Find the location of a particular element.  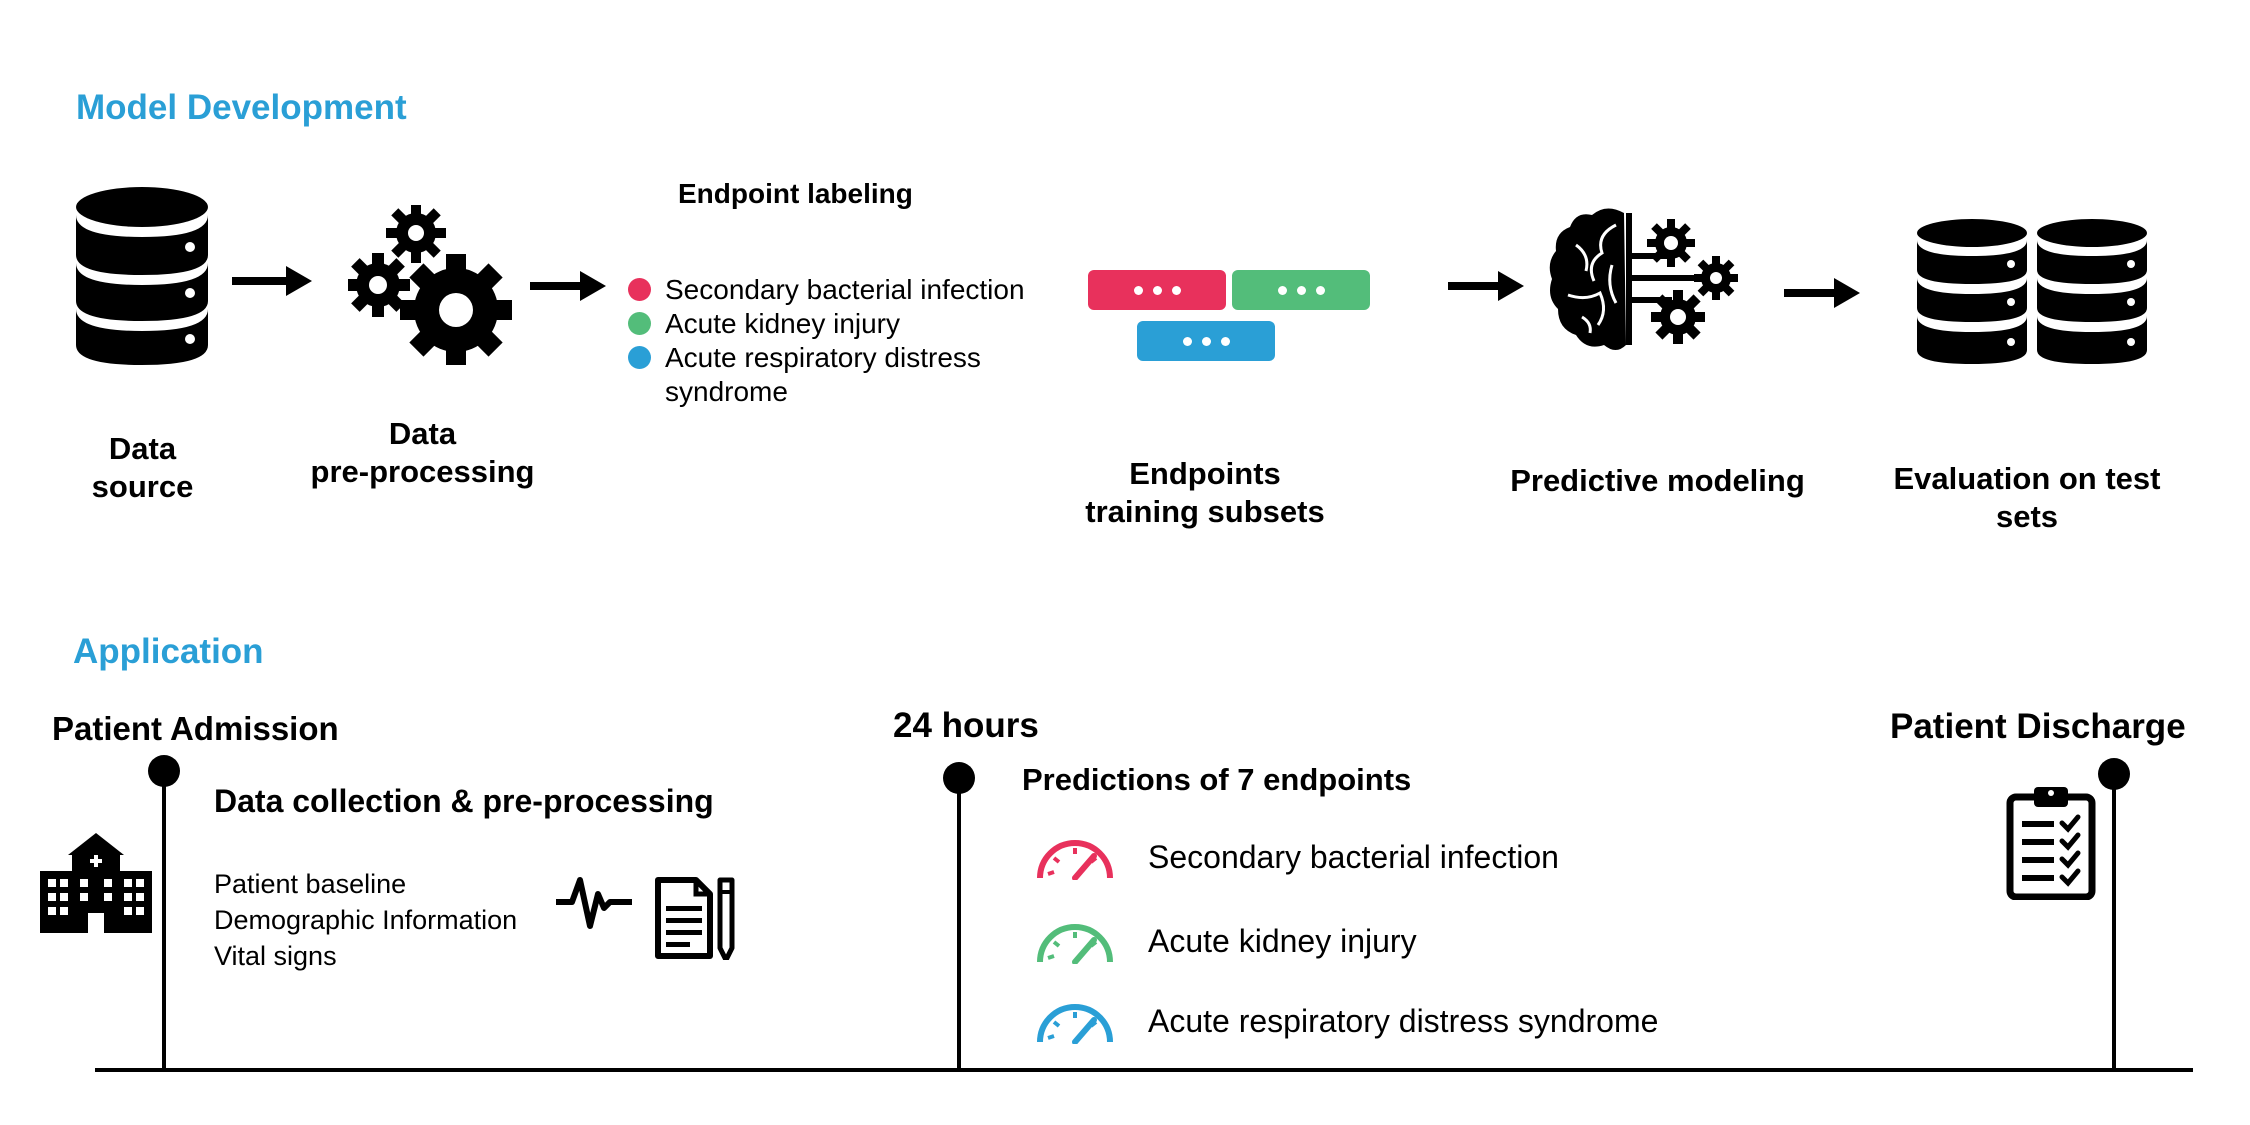

endpoint-labeling-title: Endpoint labeling is located at coordinates (795, 193).